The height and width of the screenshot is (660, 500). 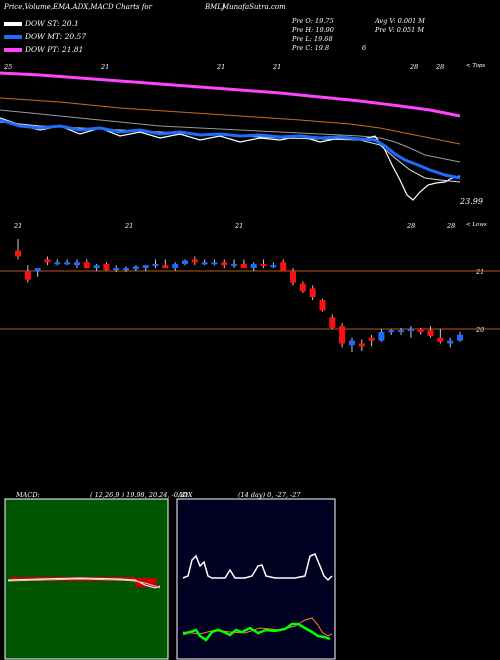 I want to click on ohlc-high: Pre H: 19.90, so click(x=313, y=30).